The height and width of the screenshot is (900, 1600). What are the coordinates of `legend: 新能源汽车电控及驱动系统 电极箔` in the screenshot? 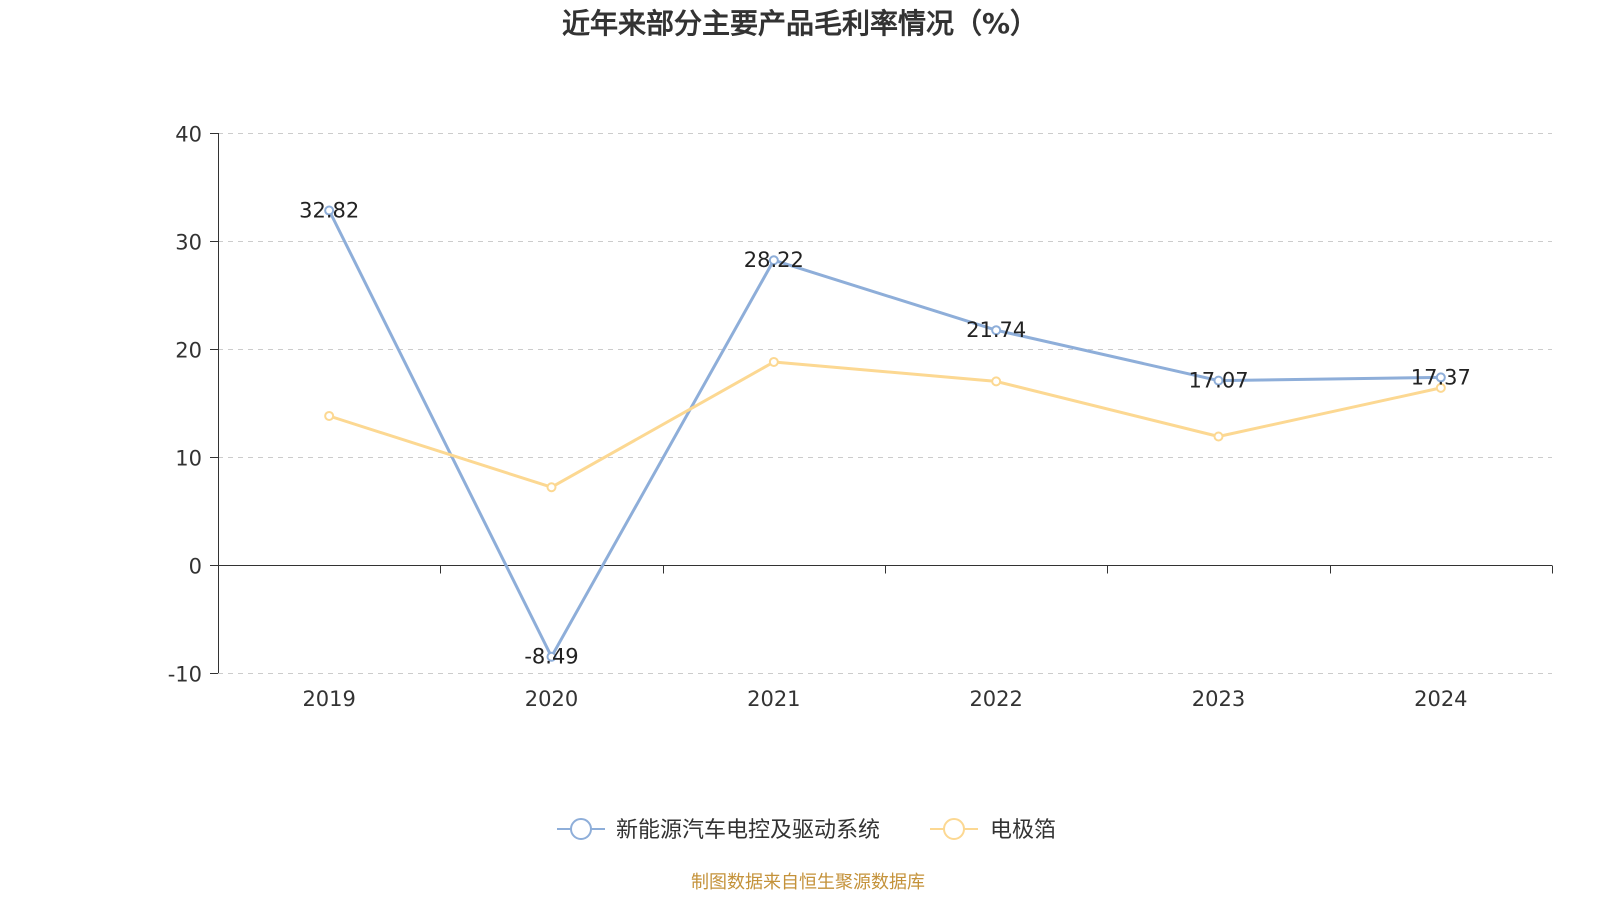 It's located at (806, 830).